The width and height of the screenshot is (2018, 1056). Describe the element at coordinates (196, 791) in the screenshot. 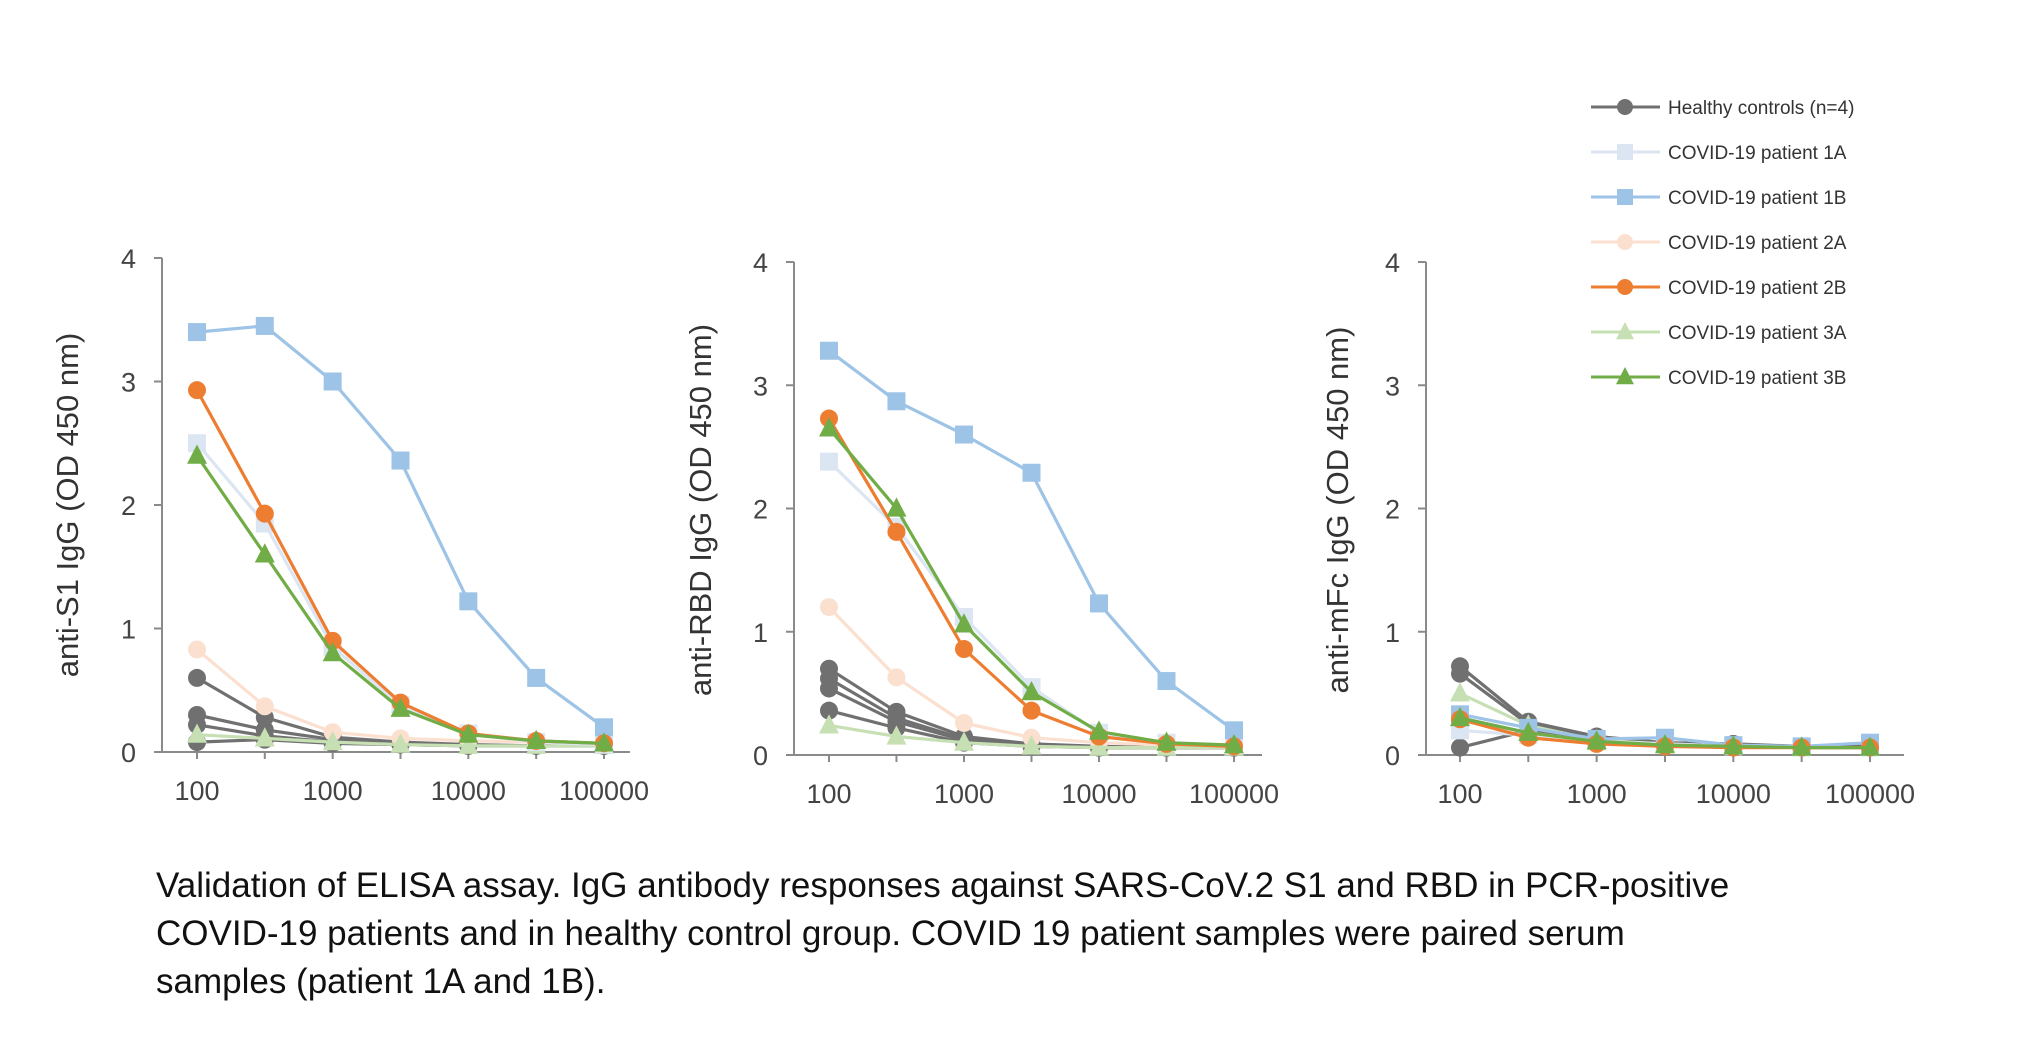

I see `x-tick-label: 100` at that location.